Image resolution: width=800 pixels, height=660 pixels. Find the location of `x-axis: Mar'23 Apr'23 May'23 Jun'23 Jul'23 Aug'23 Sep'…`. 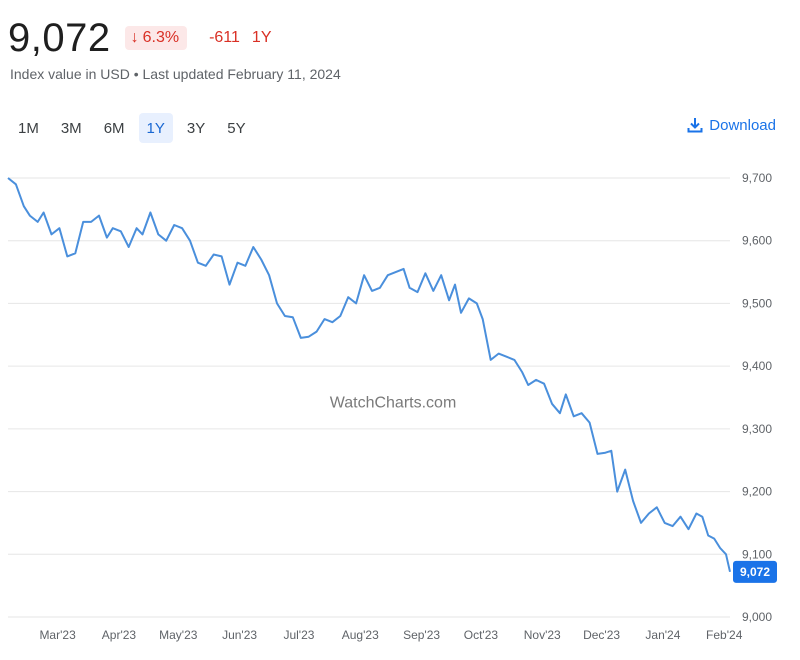

x-axis: Mar'23 Apr'23 May'23 Jun'23 Jul'23 Aug'23 Sep'… is located at coordinates (390, 635).